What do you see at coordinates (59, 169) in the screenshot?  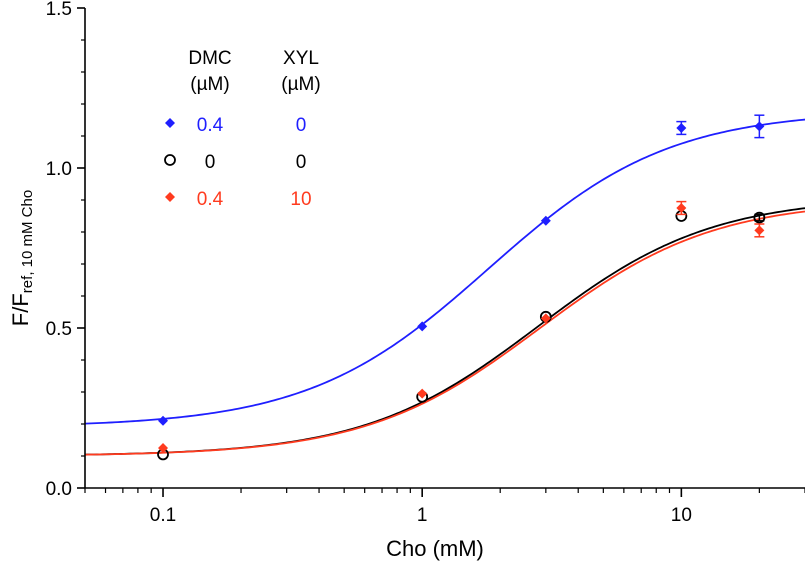 I see `y-tick-label: 1.0` at bounding box center [59, 169].